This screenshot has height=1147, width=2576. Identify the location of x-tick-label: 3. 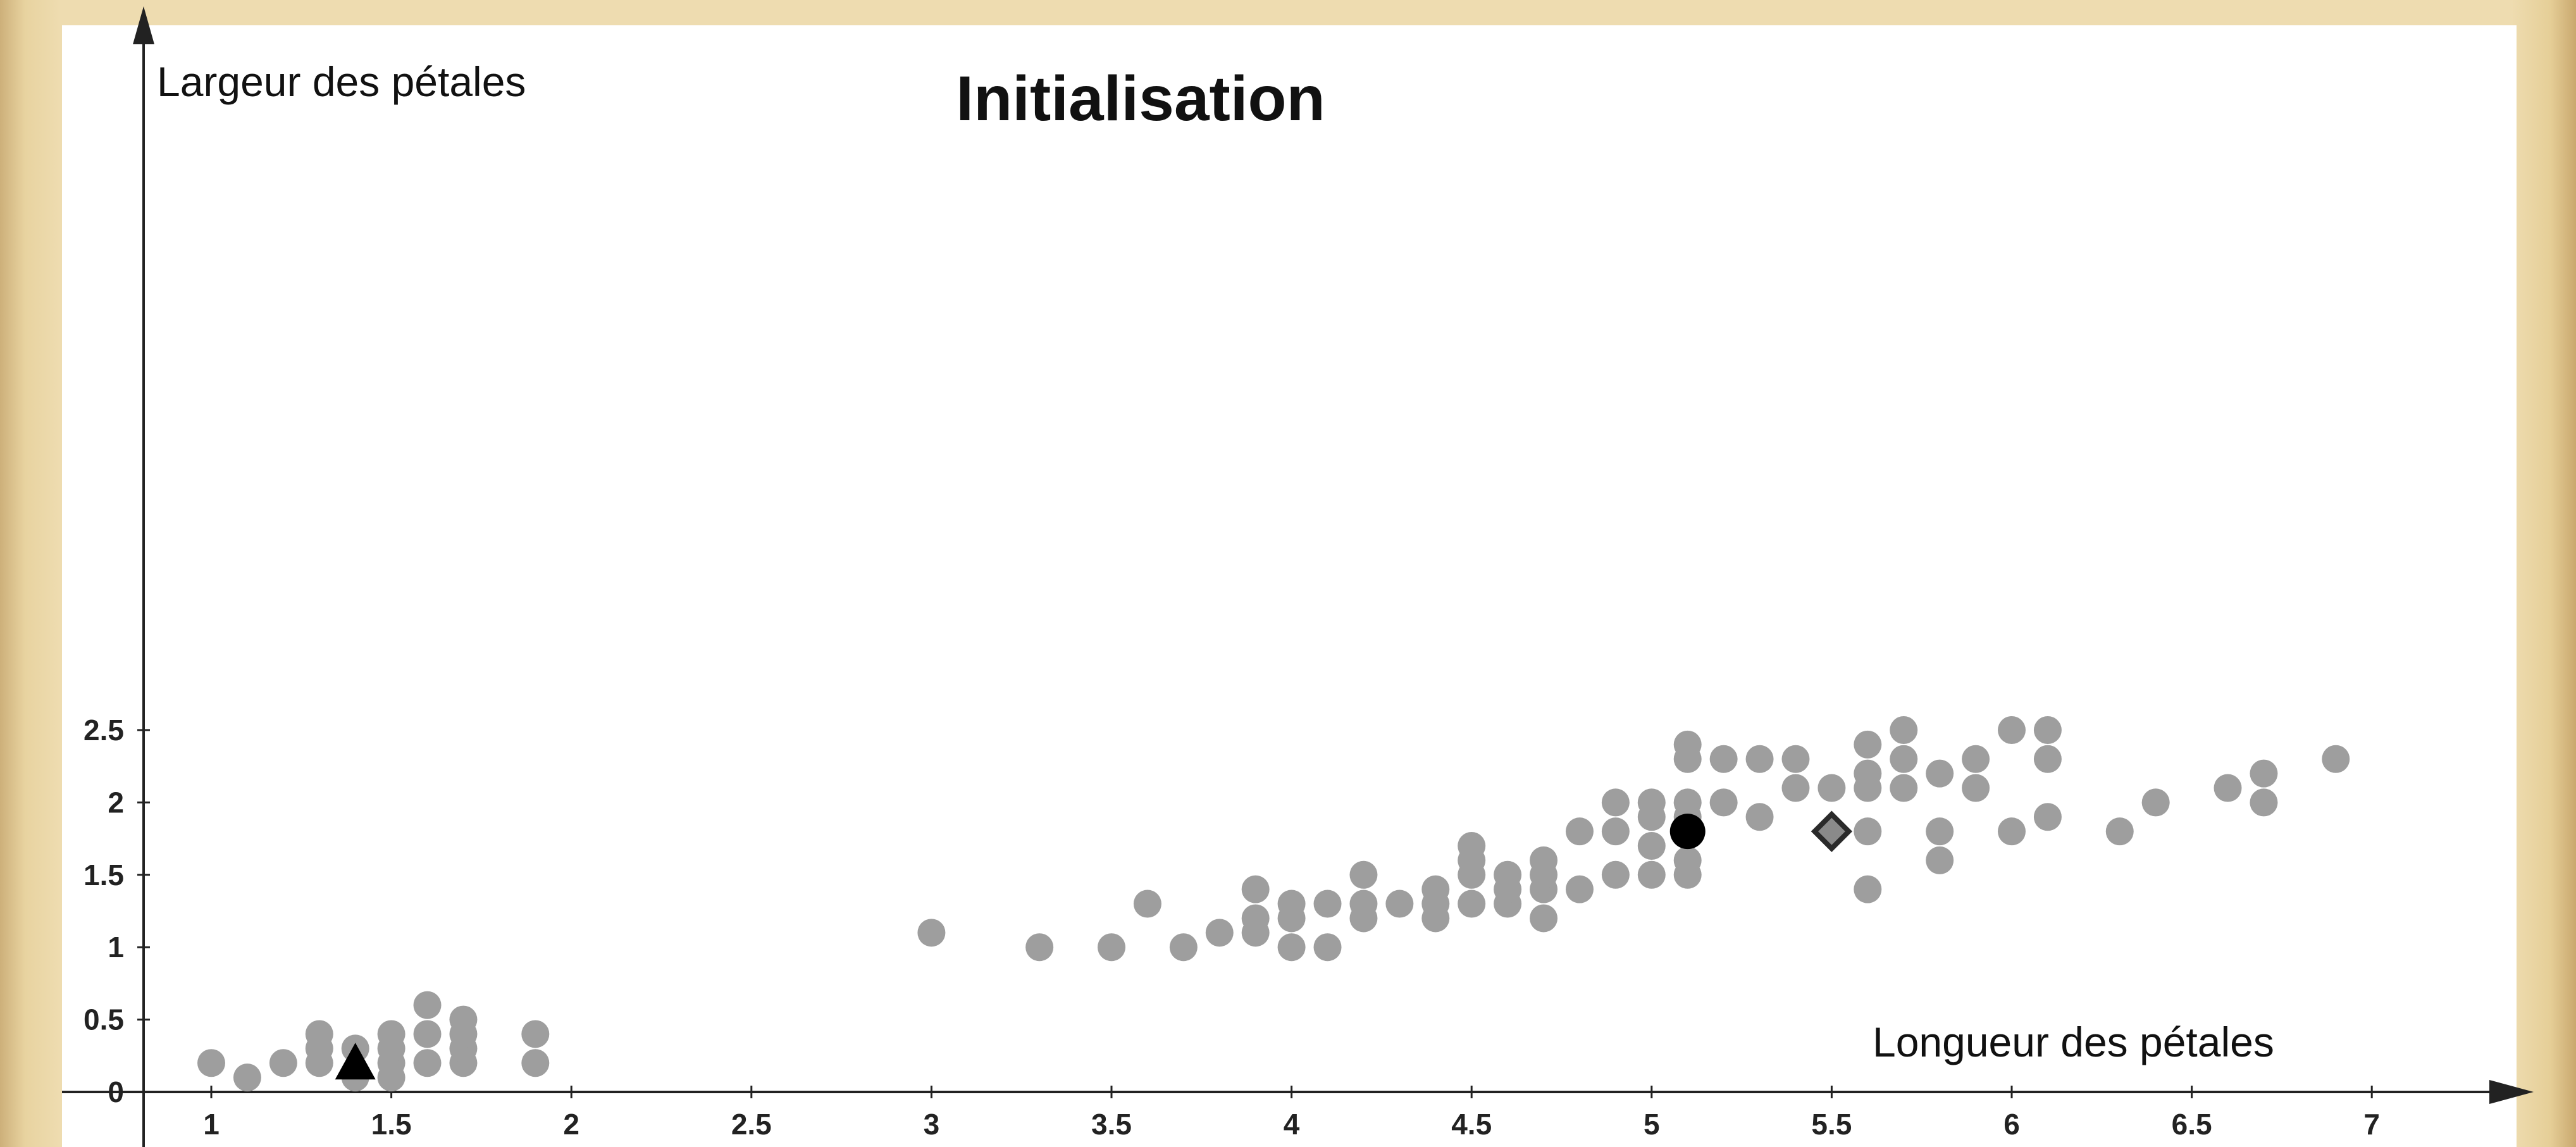
(932, 1124).